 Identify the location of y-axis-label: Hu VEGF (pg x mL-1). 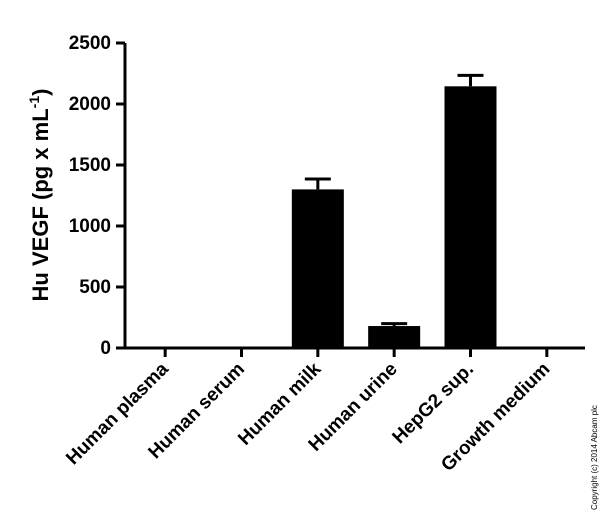
(39, 195).